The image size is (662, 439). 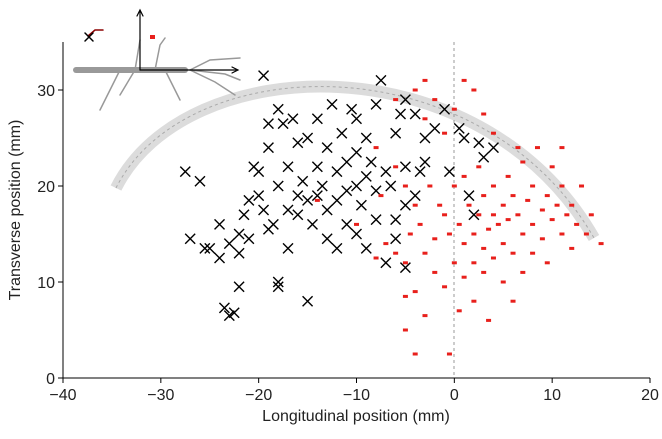 What do you see at coordinates (157, 59) in the screenshot?
I see `inset-icon` at bounding box center [157, 59].